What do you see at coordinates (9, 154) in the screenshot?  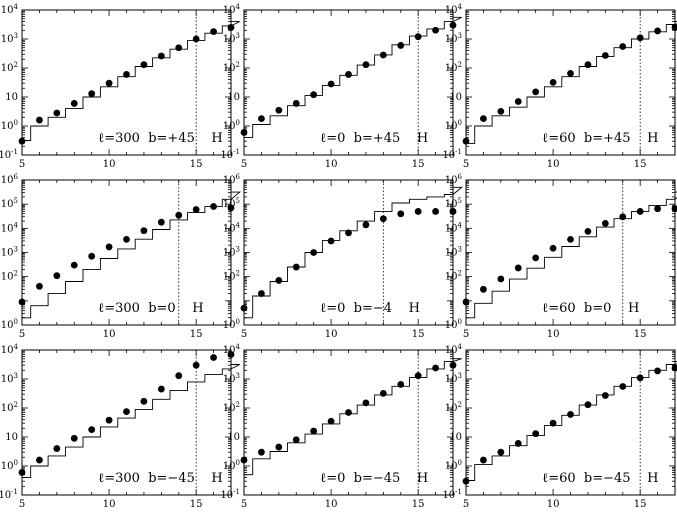 I see `y-tick-label: 10⁻¹` at bounding box center [9, 154].